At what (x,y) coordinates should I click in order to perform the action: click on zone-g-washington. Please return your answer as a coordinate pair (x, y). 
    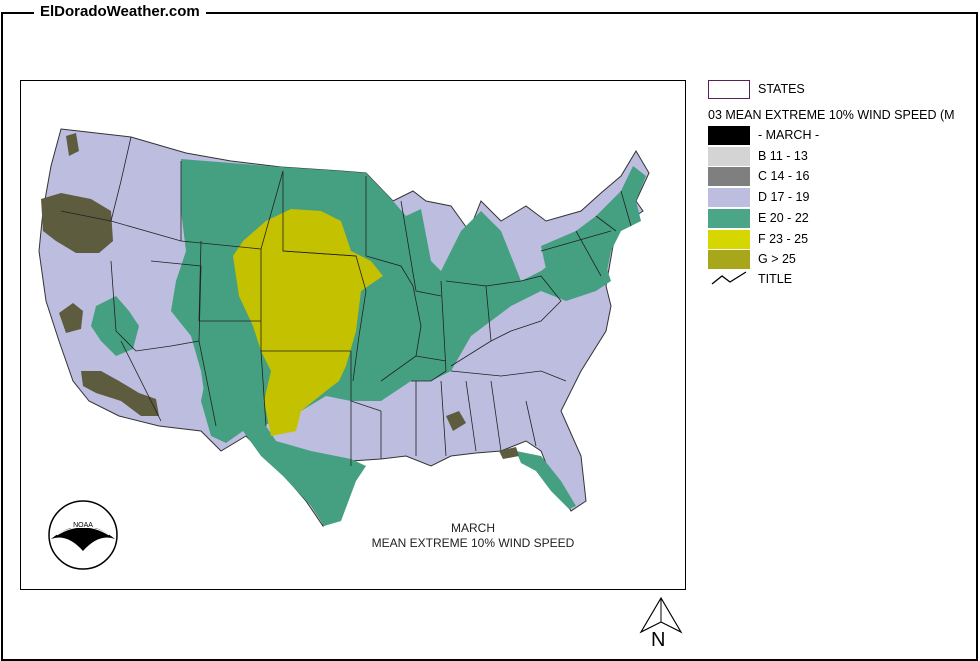
    Looking at the image, I should click on (72, 144).